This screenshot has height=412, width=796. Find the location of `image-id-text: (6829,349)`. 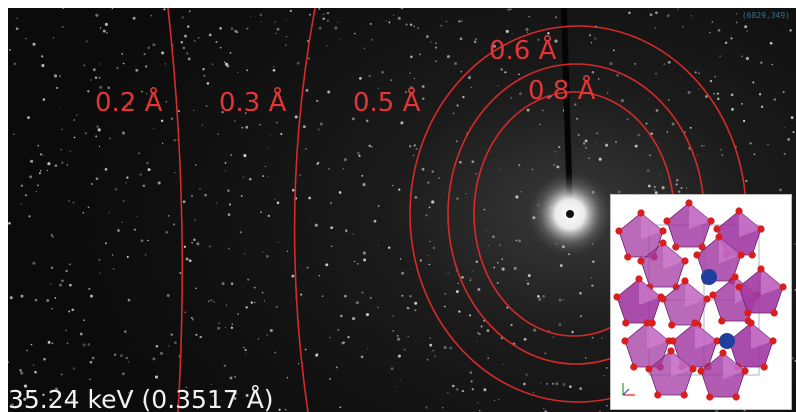

image-id-text: (6829,349) is located at coordinates (765, 15).